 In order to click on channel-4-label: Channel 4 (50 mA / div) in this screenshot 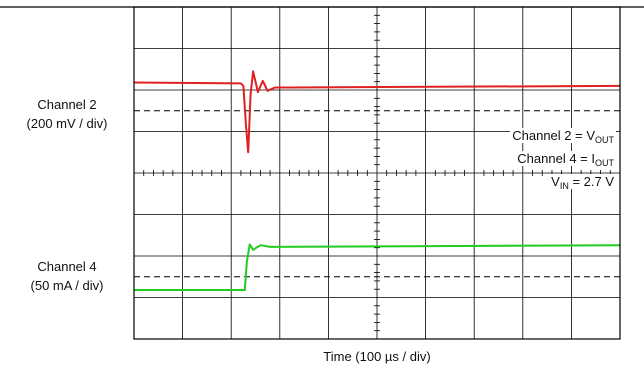, I will do `click(67, 276)`.